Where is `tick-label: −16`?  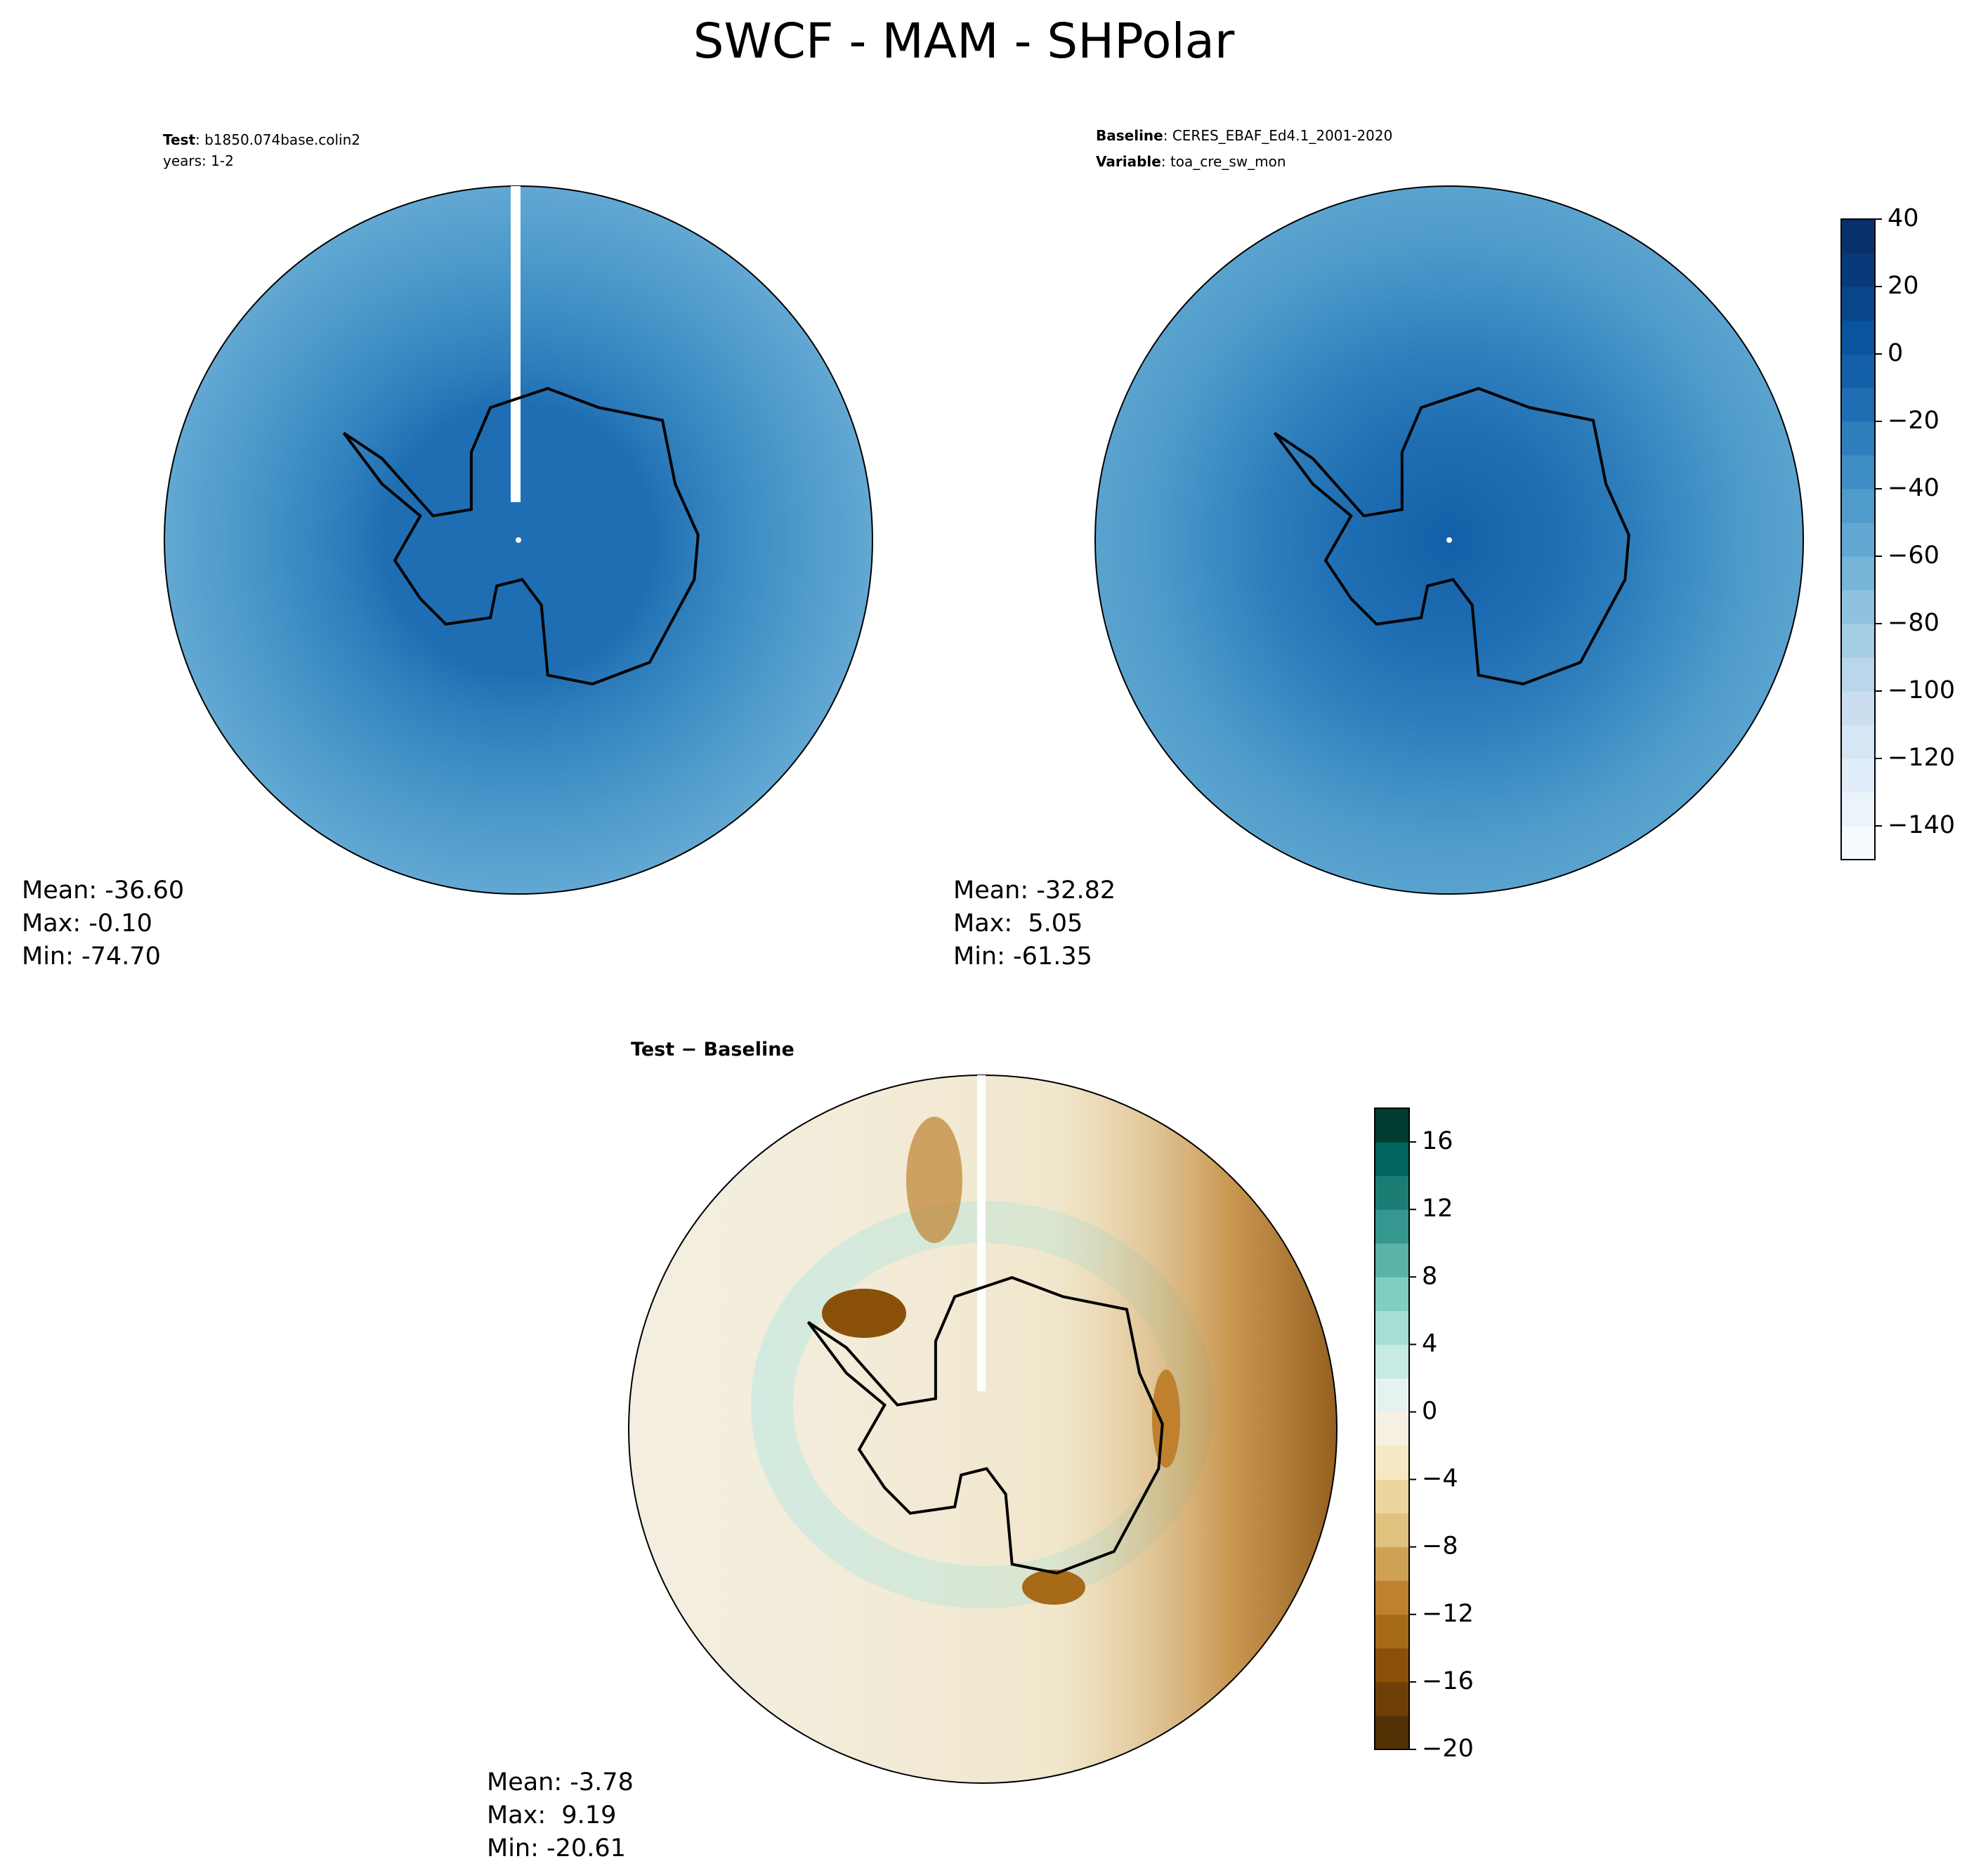 tick-label: −16 is located at coordinates (1448, 1681).